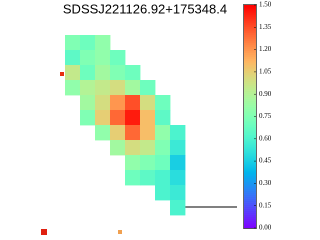 Image resolution: width=320 pixels, height=240 pixels. I want to click on colorbar-tick-label: 1.35, so click(265, 27).